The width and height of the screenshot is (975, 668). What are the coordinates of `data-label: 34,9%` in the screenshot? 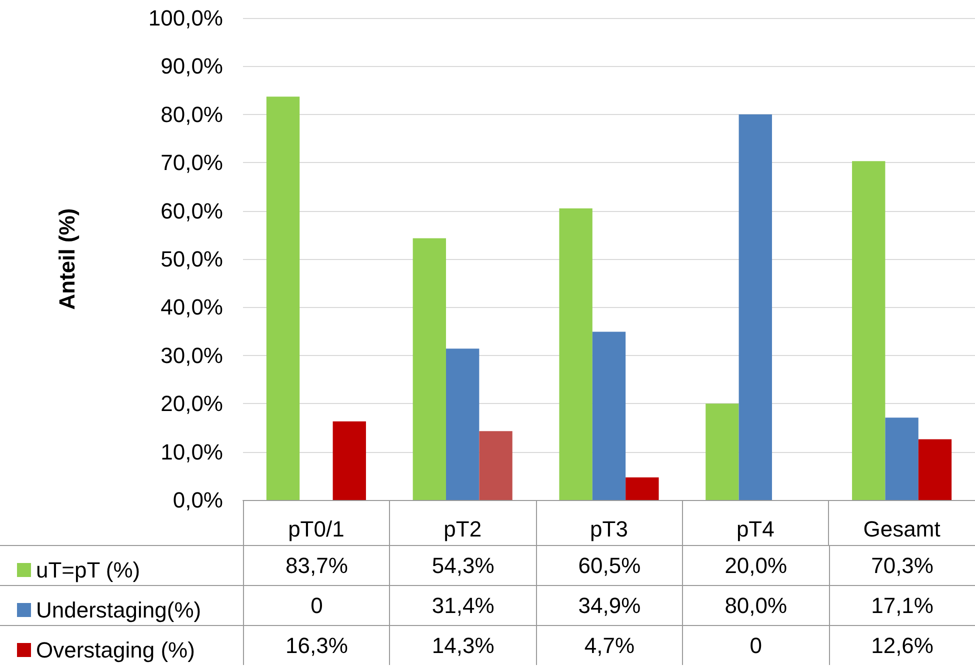 It's located at (609, 605).